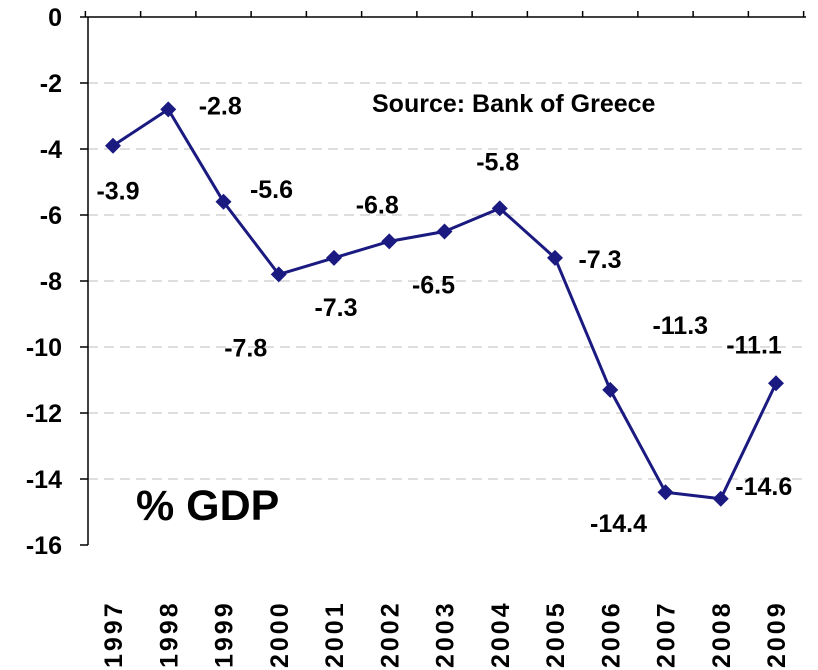 The image size is (818, 670). I want to click on data-label: -3.9, so click(117, 192).